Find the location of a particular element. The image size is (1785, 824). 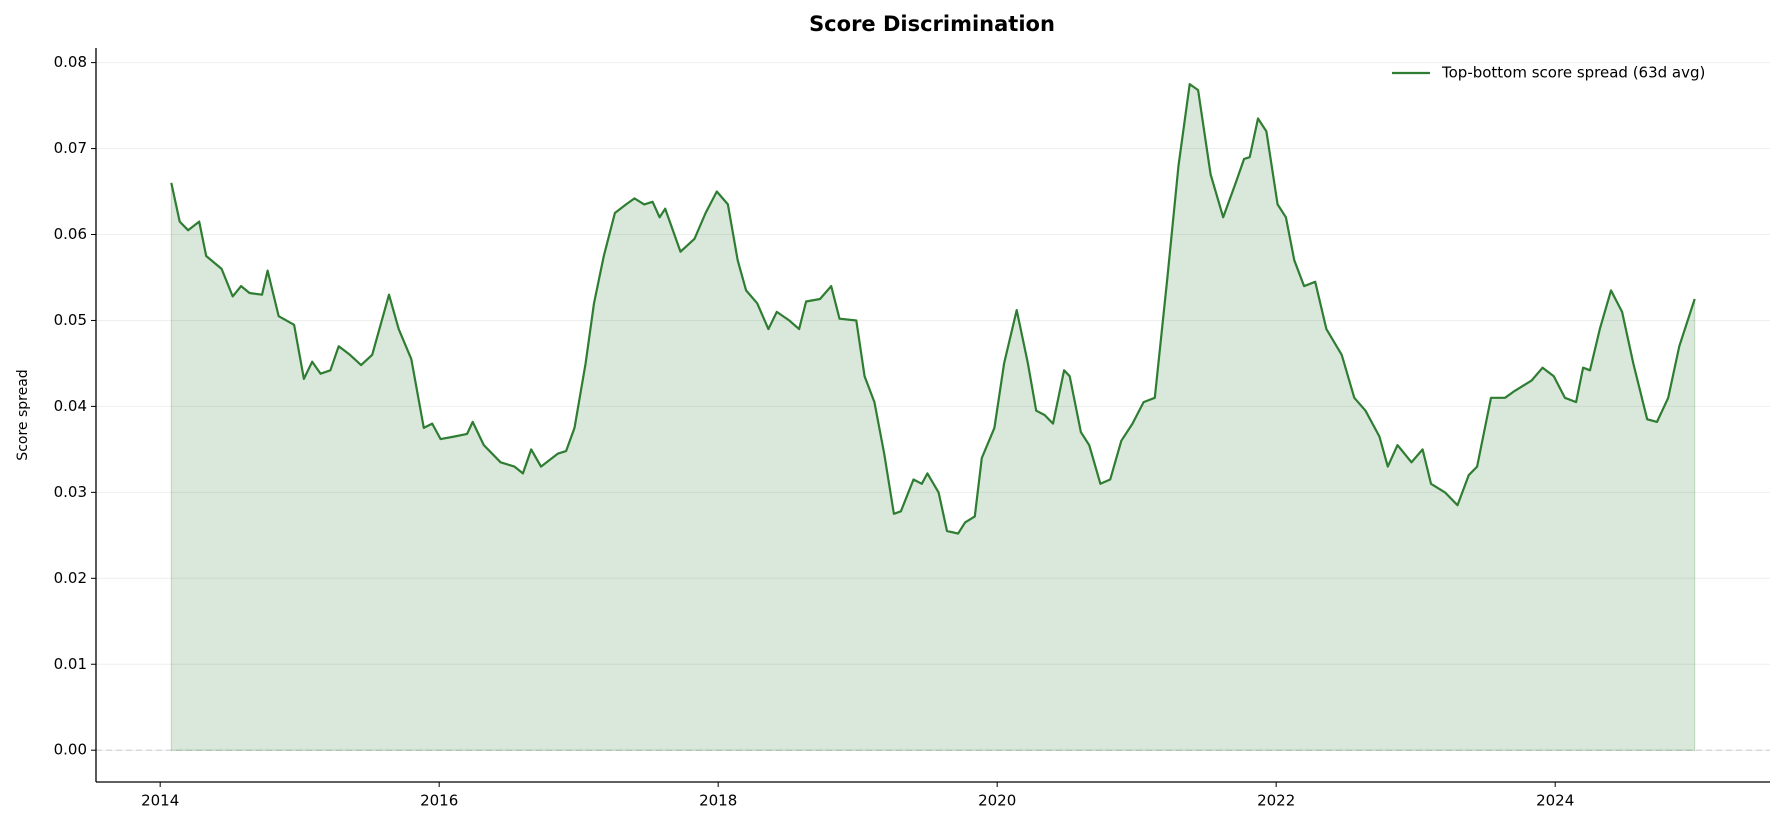

x-tick-label: 2022 is located at coordinates (1276, 801).